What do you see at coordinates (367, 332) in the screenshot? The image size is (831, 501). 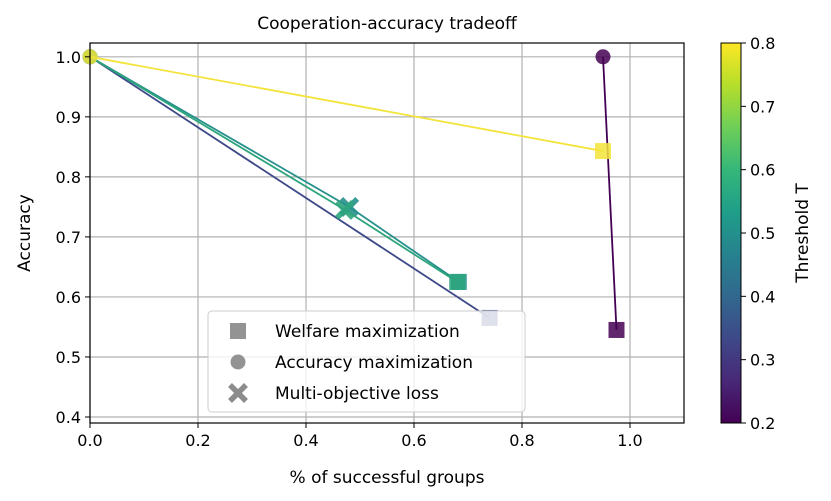 I see `legend-entry-label: Welfare maximization` at bounding box center [367, 332].